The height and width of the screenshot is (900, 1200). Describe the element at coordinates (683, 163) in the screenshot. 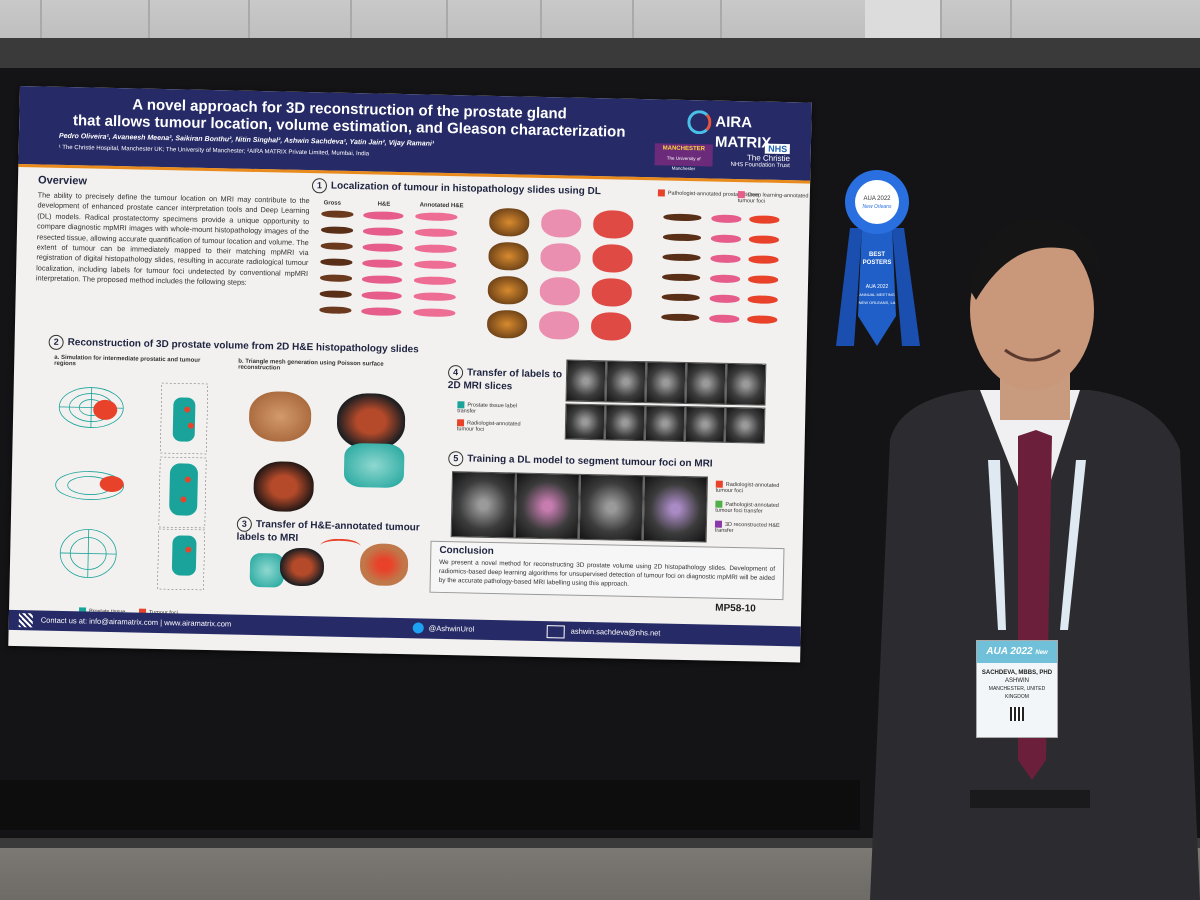

I see `manchester-logo-subtext: The University of Manchester` at that location.